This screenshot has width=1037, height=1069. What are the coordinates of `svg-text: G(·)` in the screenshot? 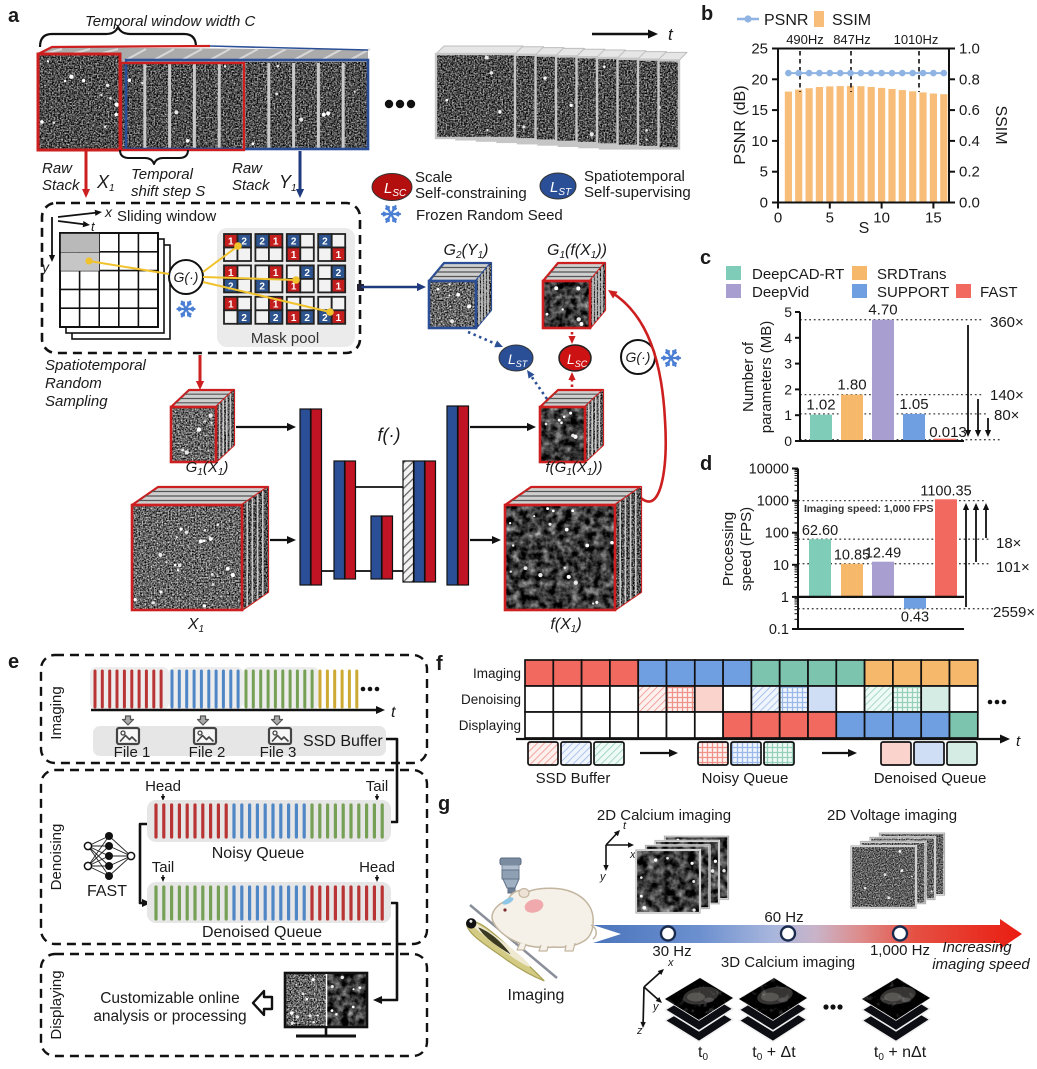 It's located at (638, 357).